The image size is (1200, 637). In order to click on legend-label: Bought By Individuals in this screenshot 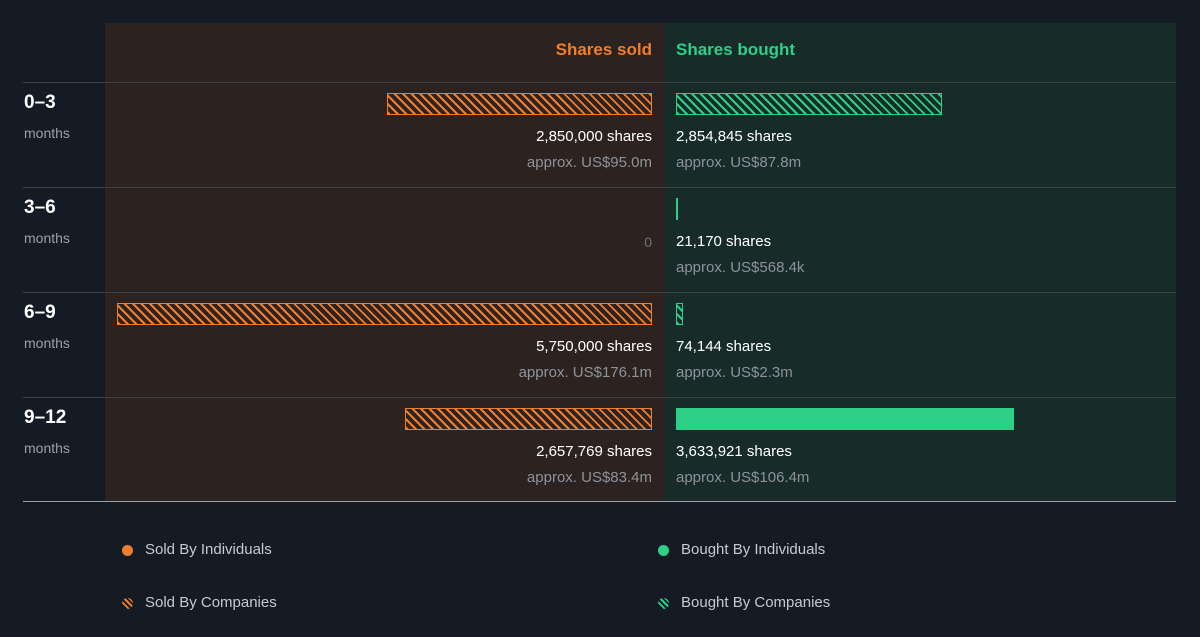, I will do `click(753, 549)`.